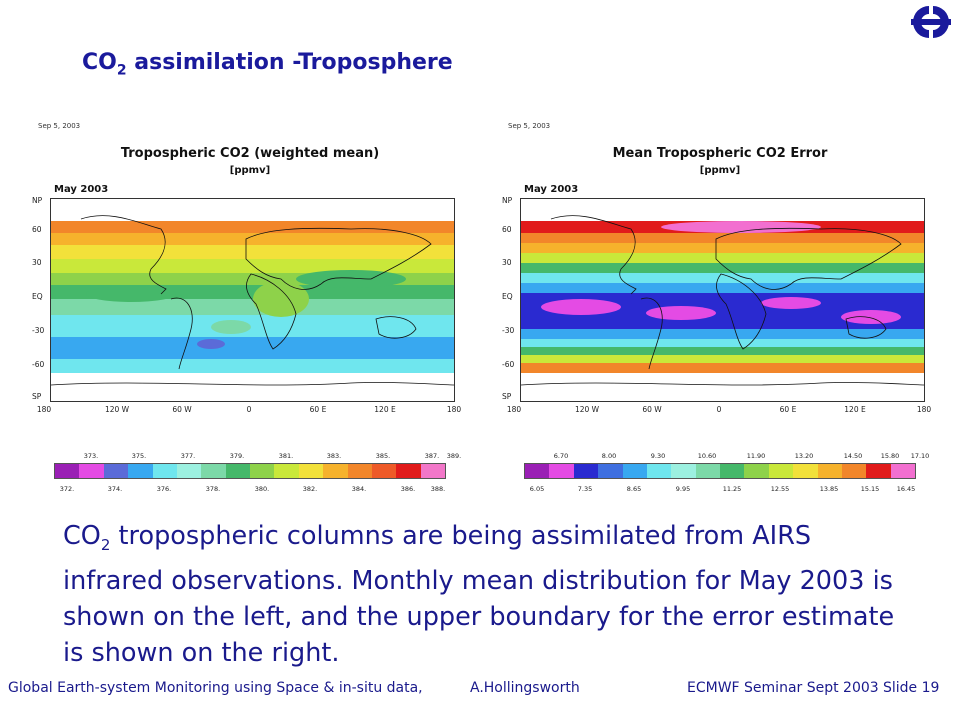  I want to click on colorbar-tick: 387., so click(432, 456).